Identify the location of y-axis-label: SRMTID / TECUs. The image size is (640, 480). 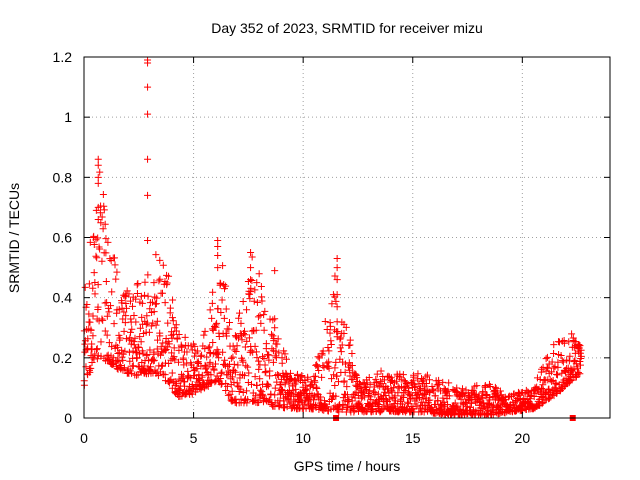
(14, 238).